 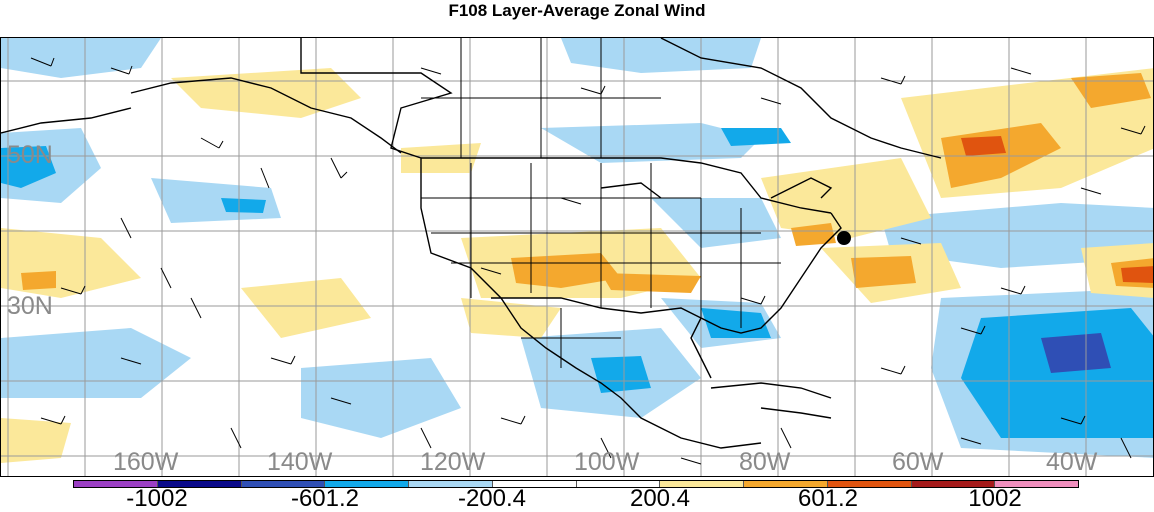 What do you see at coordinates (1076, 353) in the screenshot?
I see `strongest-negative-wind-shading` at bounding box center [1076, 353].